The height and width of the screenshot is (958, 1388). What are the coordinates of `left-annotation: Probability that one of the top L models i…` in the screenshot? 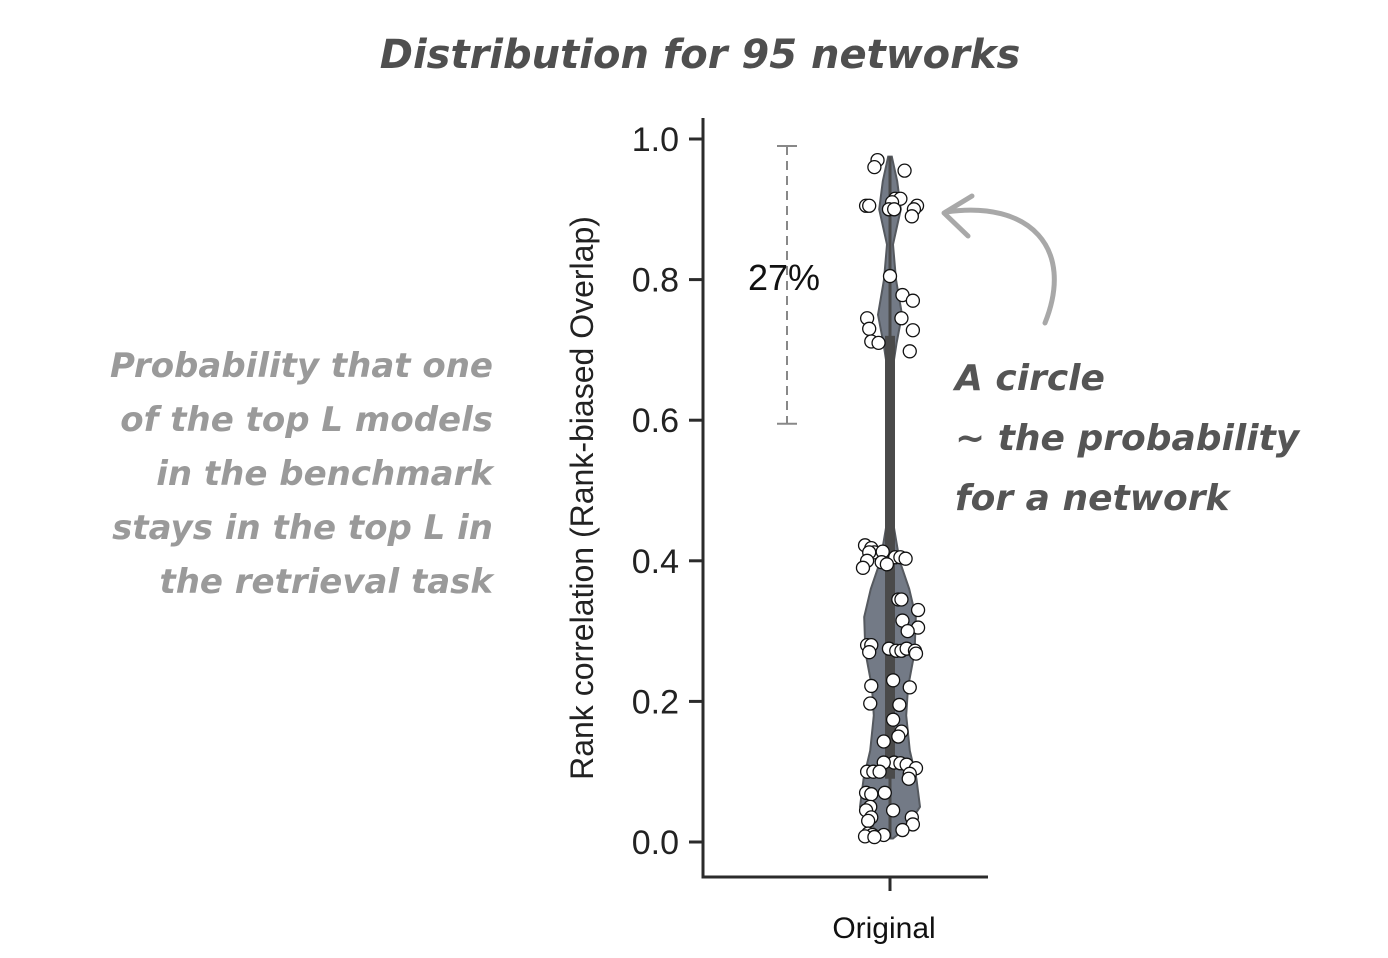 It's located at (302, 474).